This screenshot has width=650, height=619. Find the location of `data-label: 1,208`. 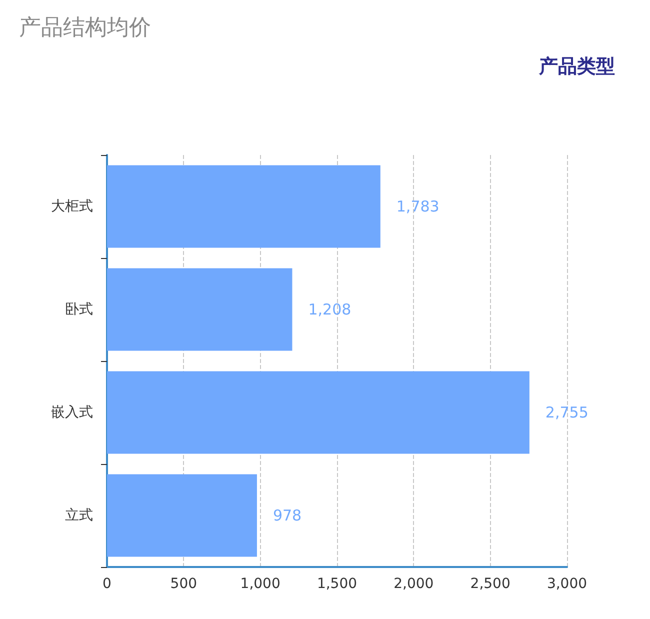

data-label: 1,208 is located at coordinates (330, 309).